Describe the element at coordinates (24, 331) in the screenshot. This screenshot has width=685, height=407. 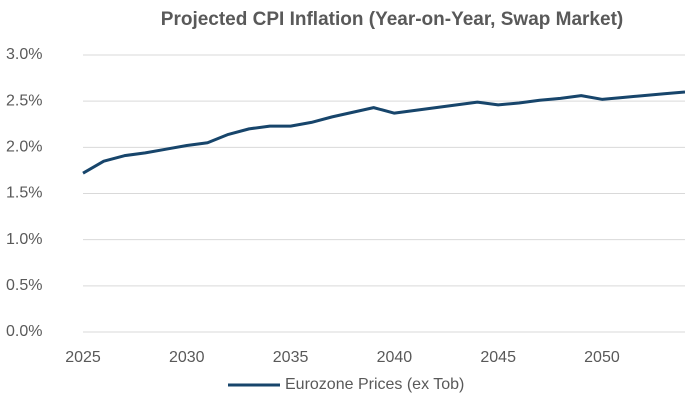
I see `y-tick-label: 0.0%` at that location.